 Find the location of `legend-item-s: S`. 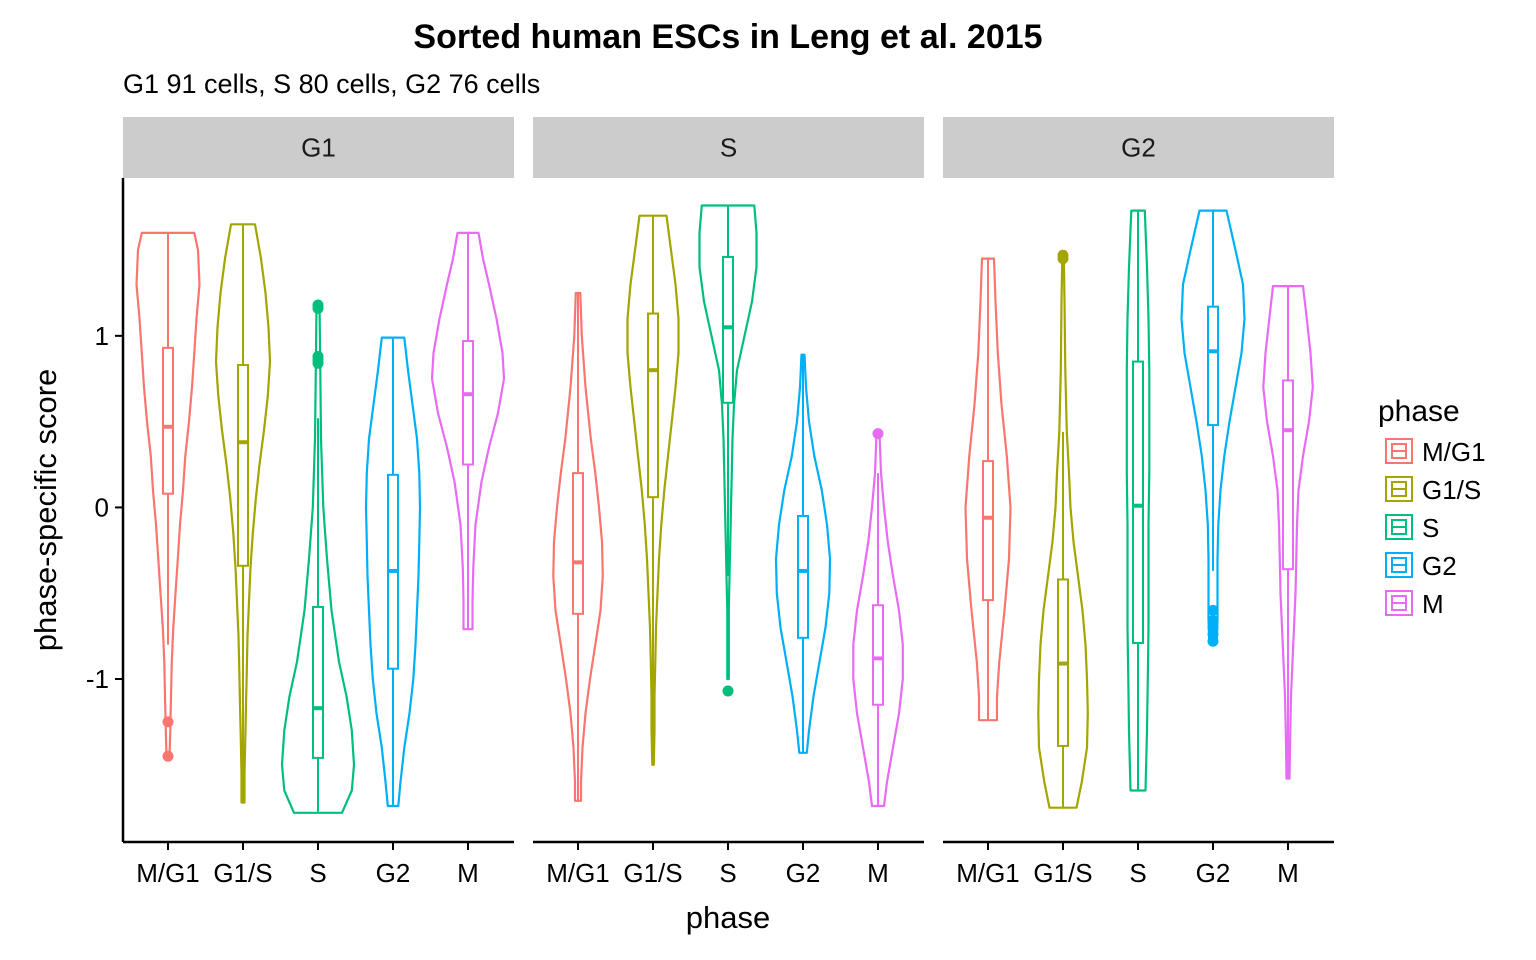

legend-item-s: S is located at coordinates (1410, 527).